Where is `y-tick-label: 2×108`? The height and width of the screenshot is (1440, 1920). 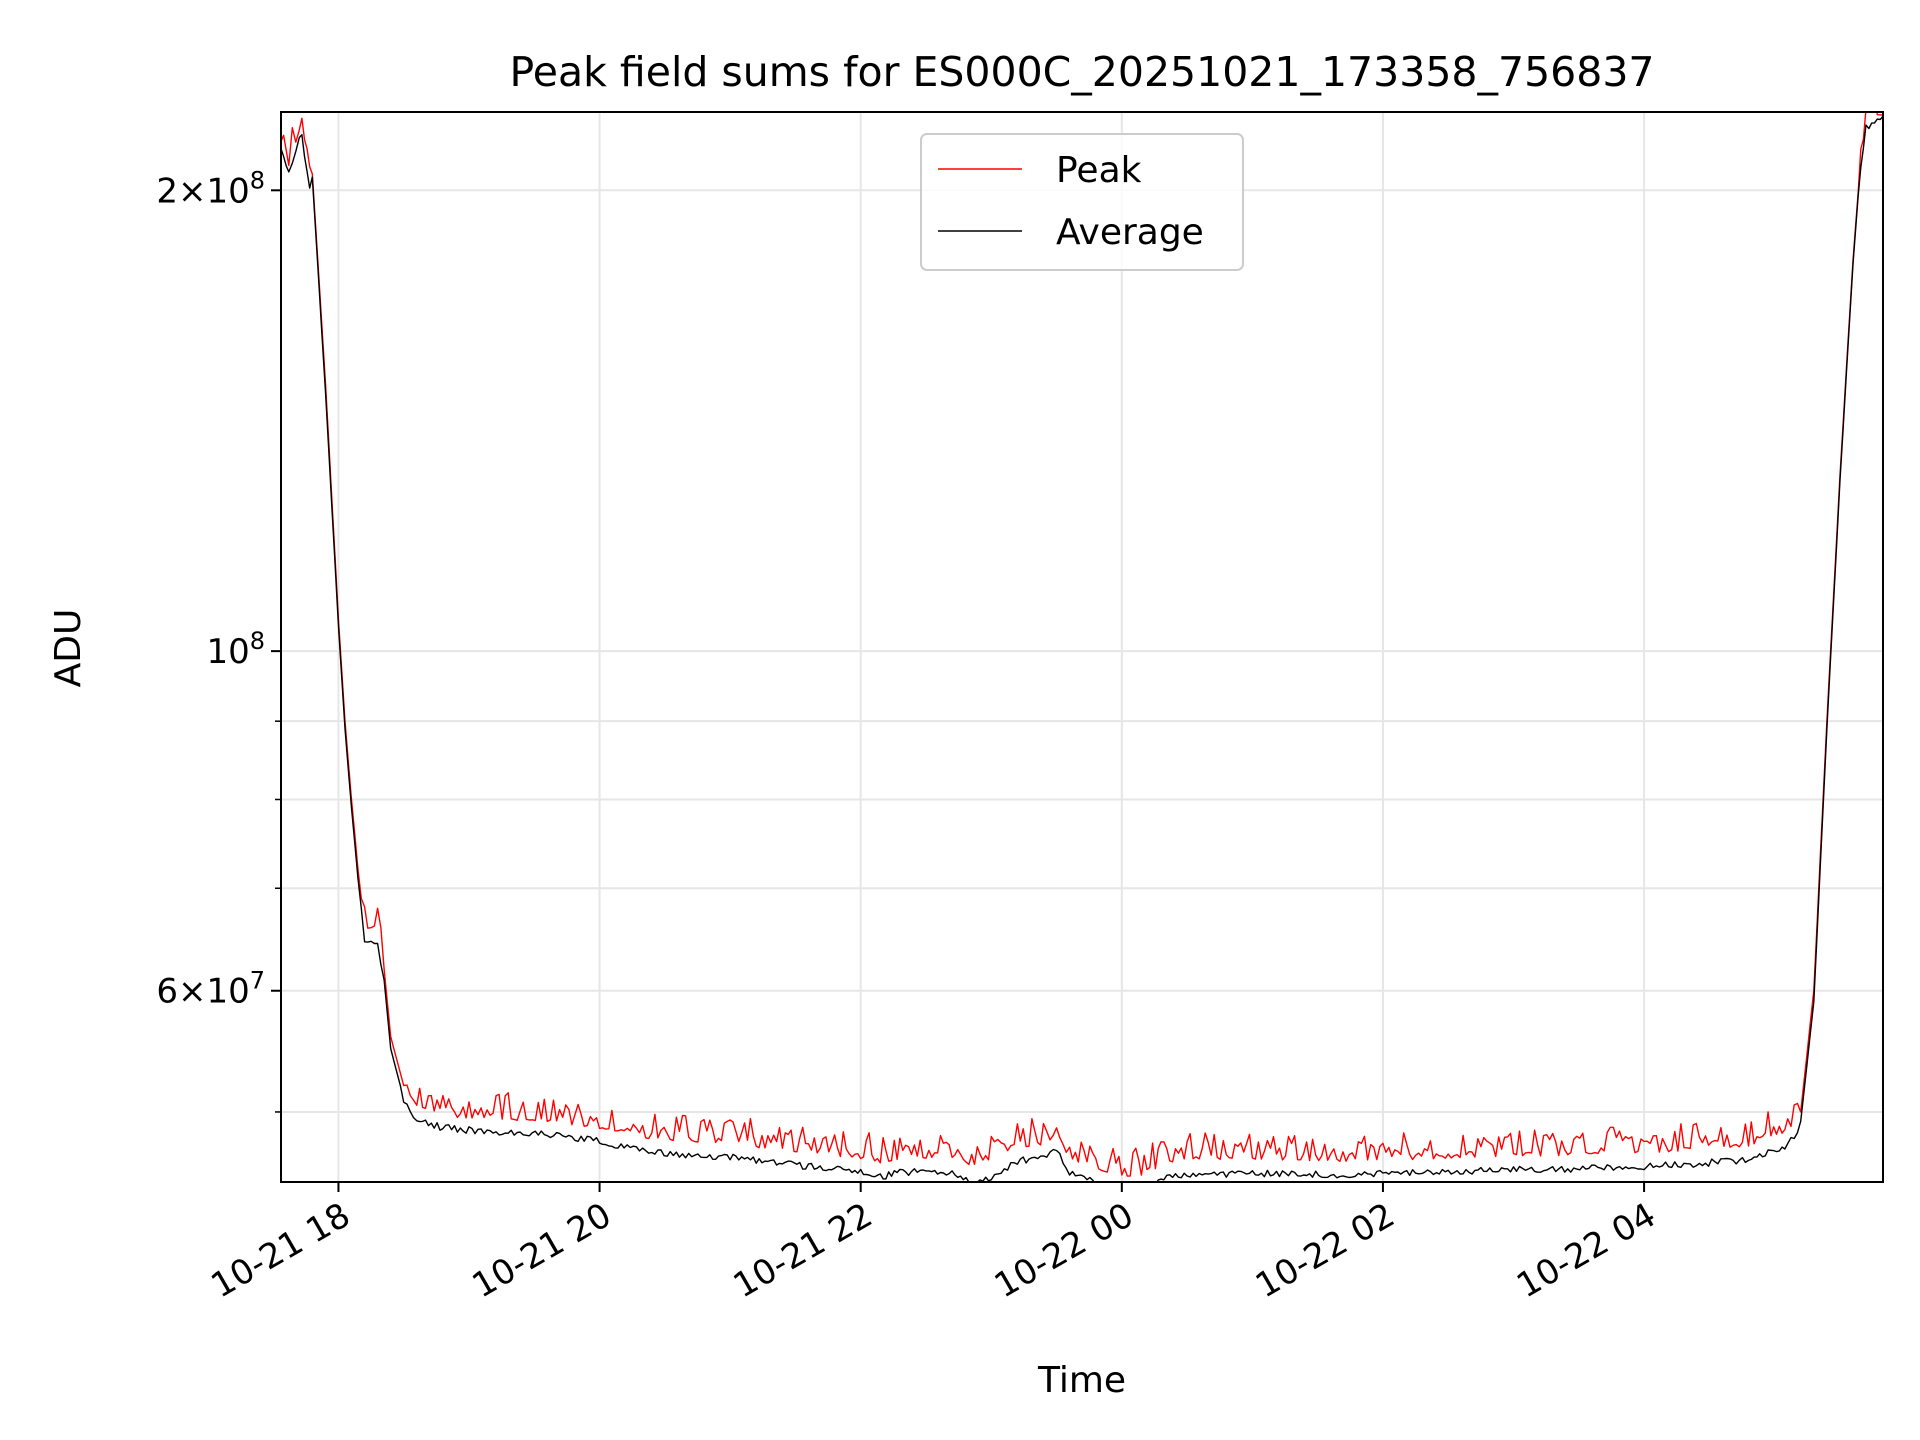 y-tick-label: 2×108 is located at coordinates (210, 188).